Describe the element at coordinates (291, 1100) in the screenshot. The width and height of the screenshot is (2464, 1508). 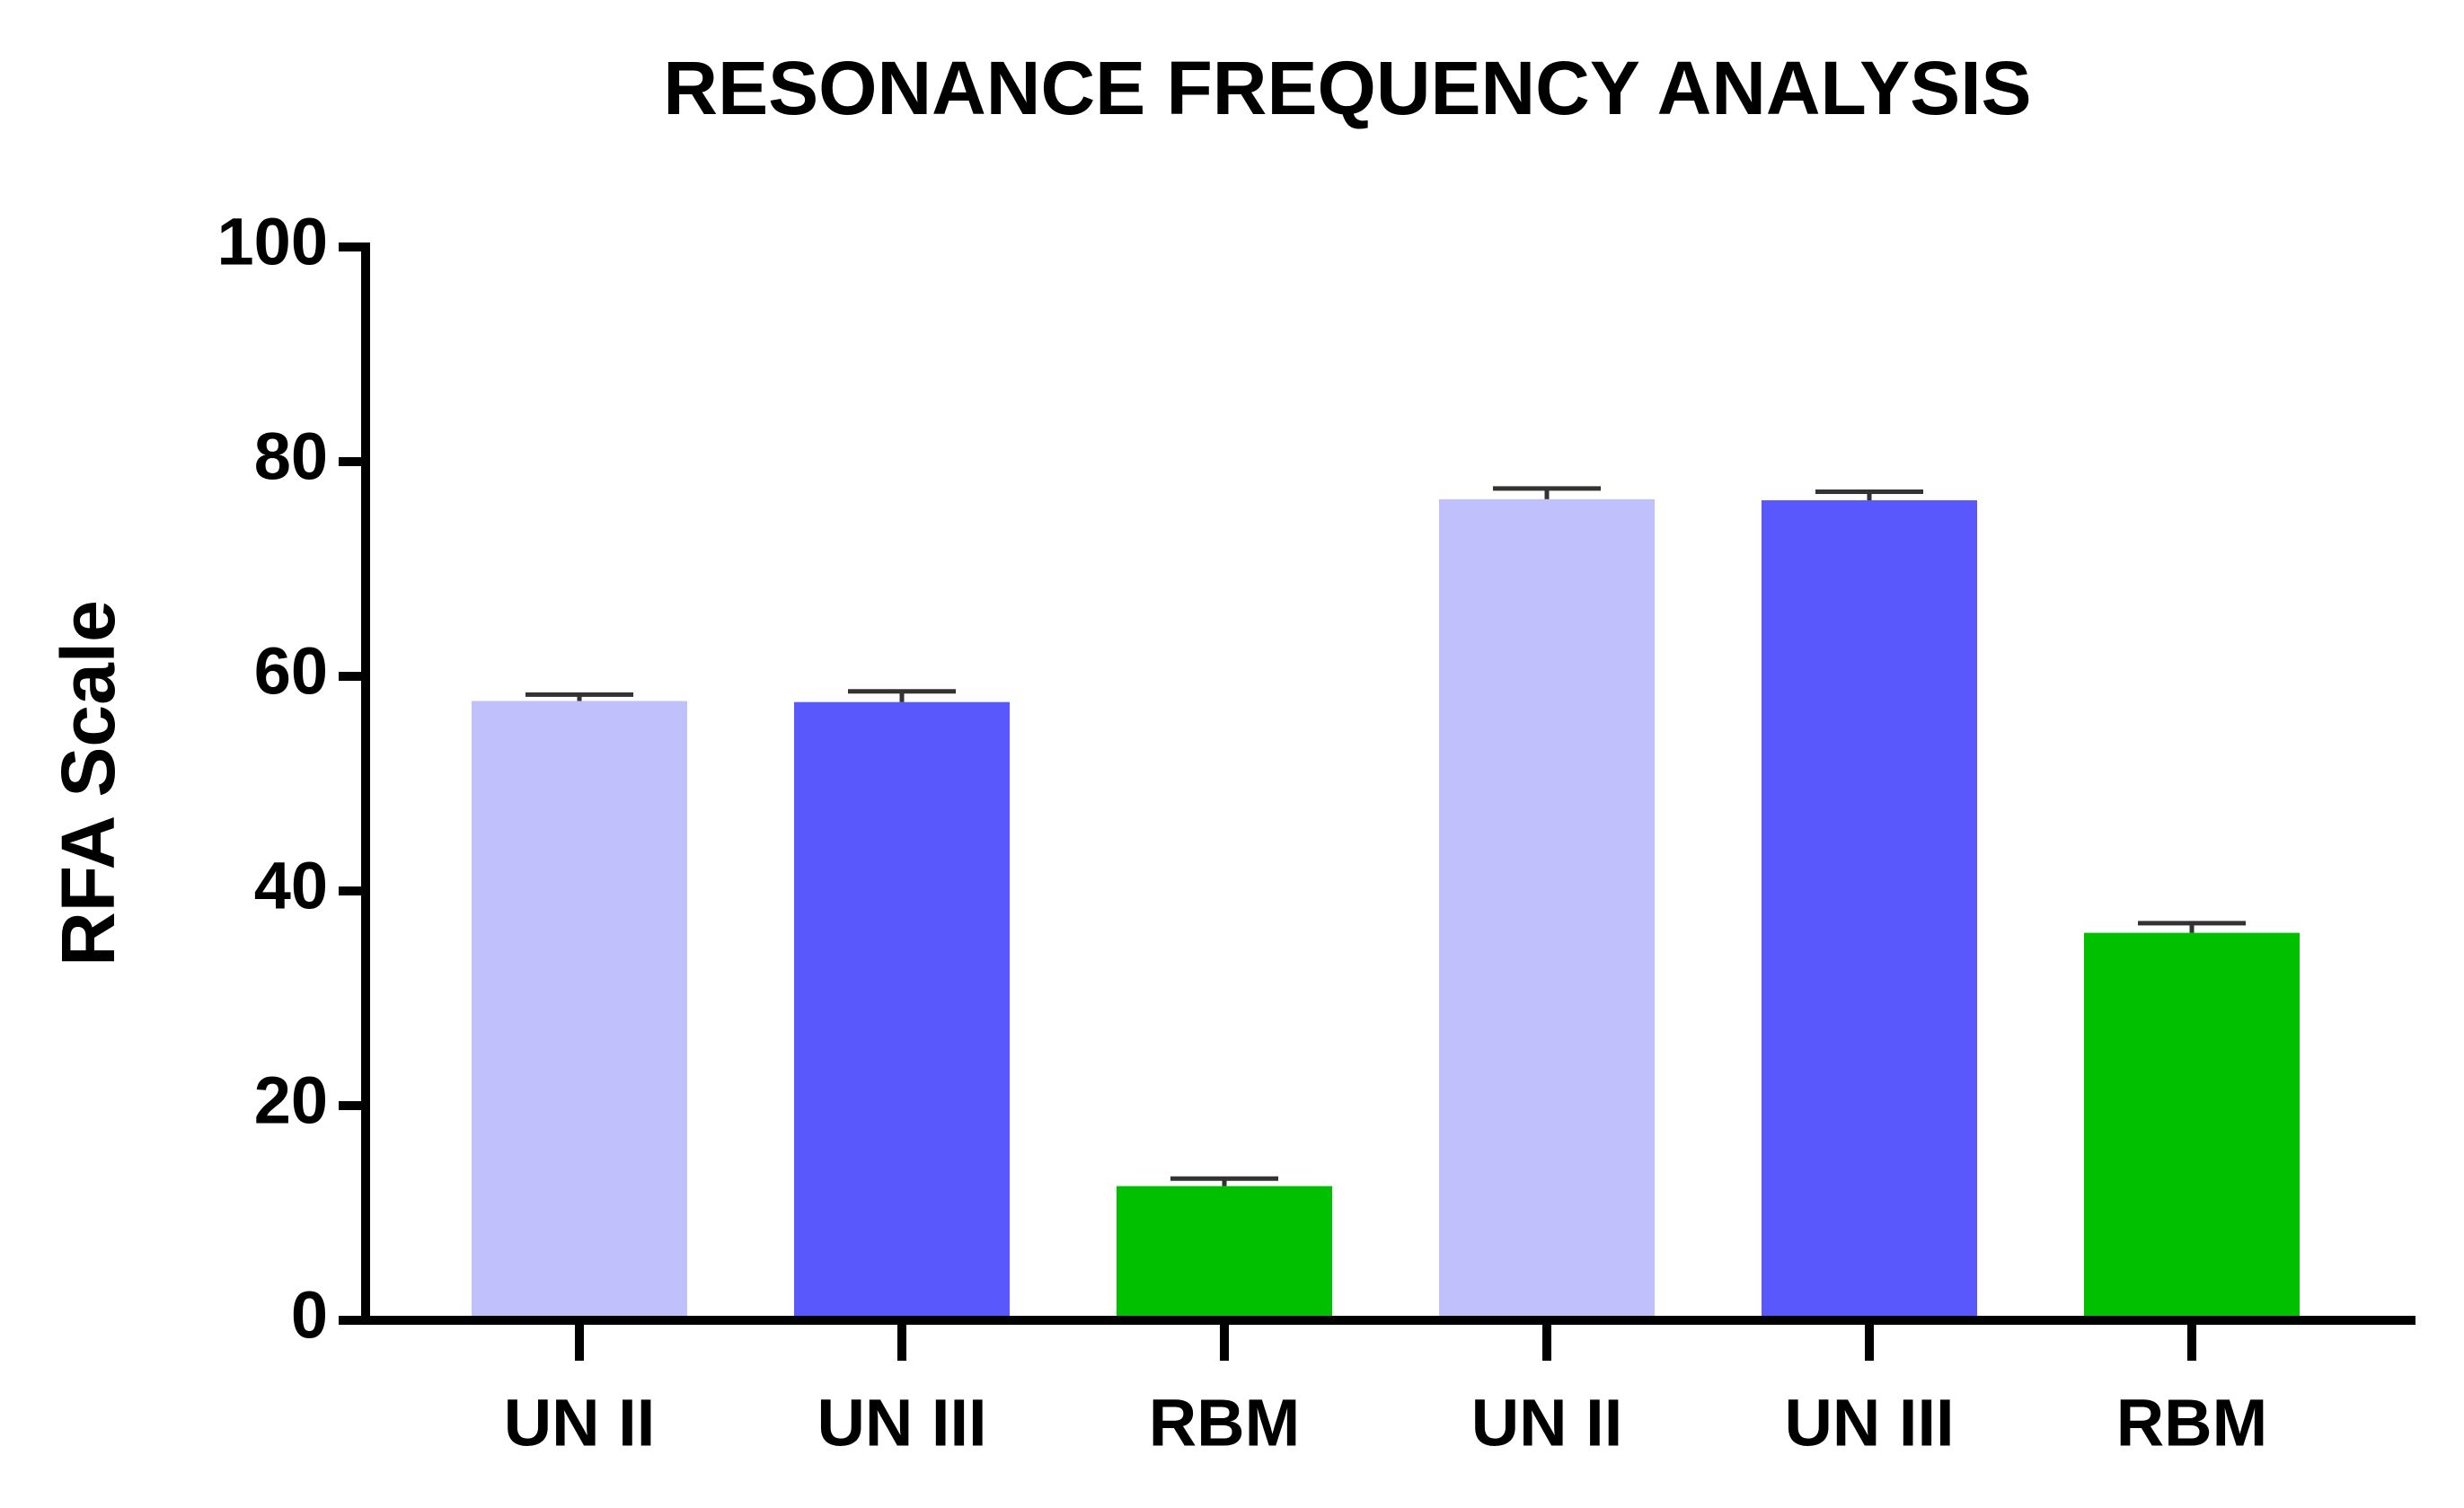
I see `y-tick-label: 20` at that location.